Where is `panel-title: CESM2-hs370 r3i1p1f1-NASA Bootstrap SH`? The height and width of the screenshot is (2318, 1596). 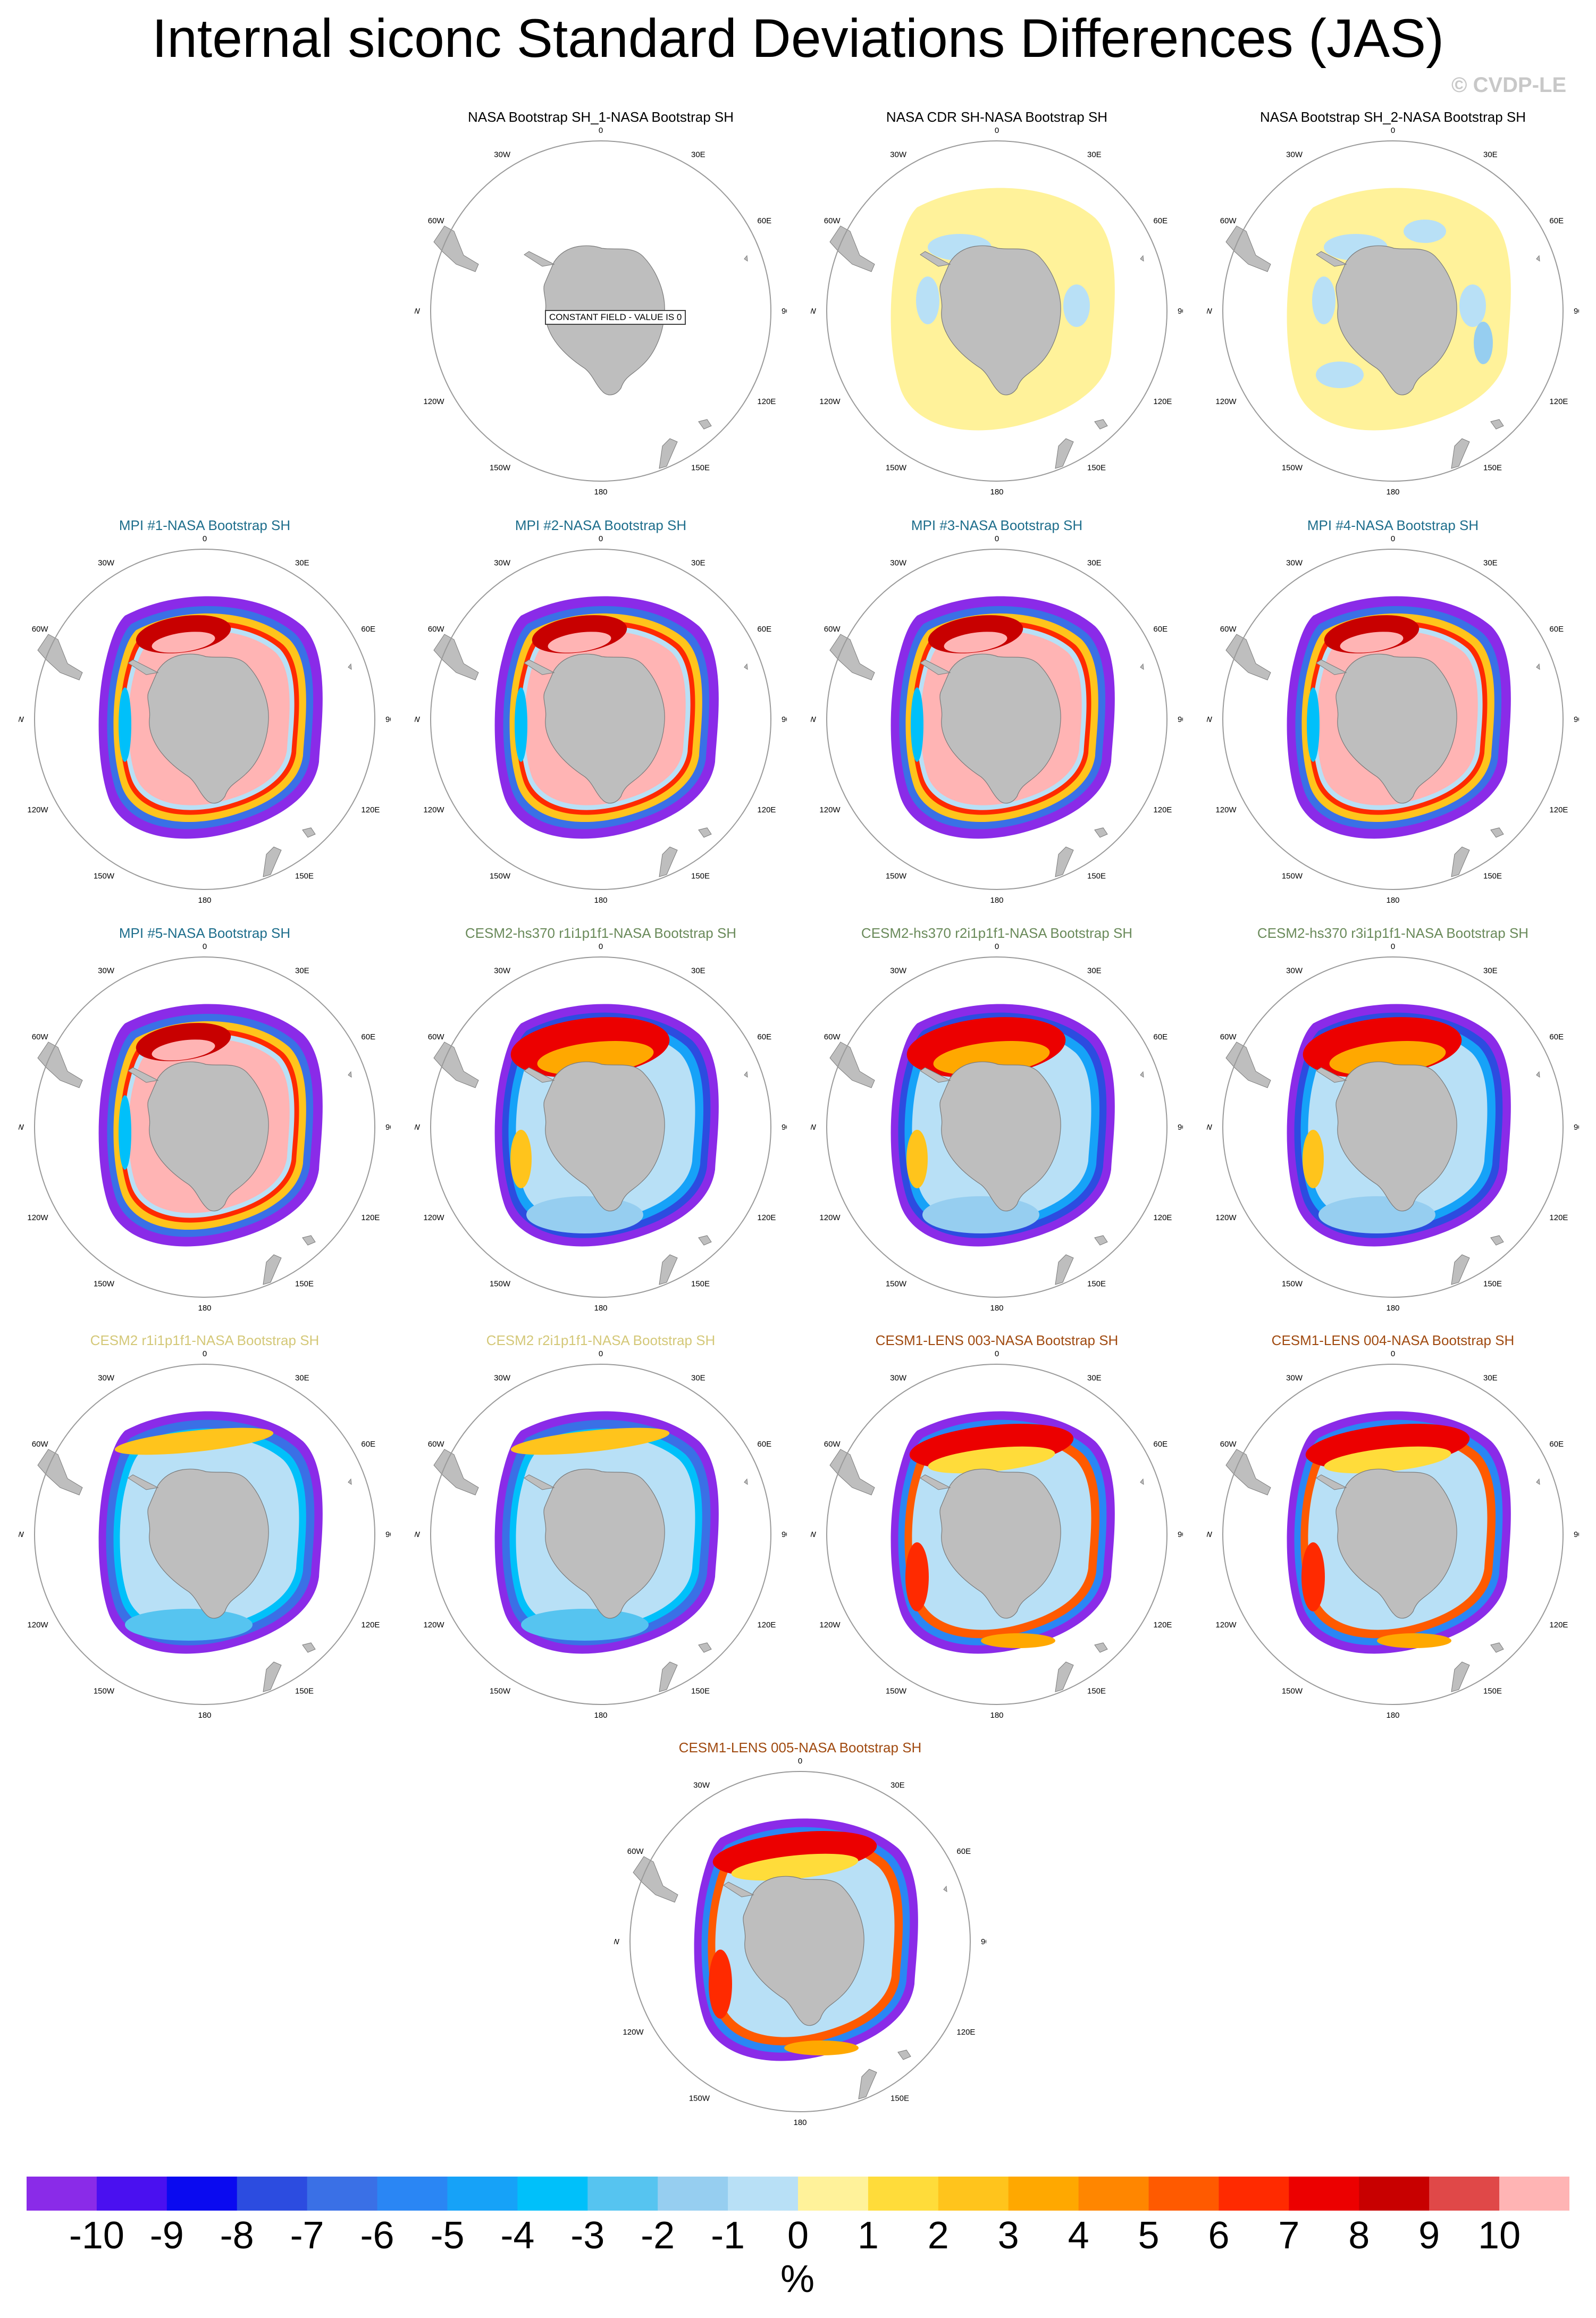
panel-title: CESM2-hs370 r3i1p1f1-NASA Bootstrap SH is located at coordinates (1393, 933).